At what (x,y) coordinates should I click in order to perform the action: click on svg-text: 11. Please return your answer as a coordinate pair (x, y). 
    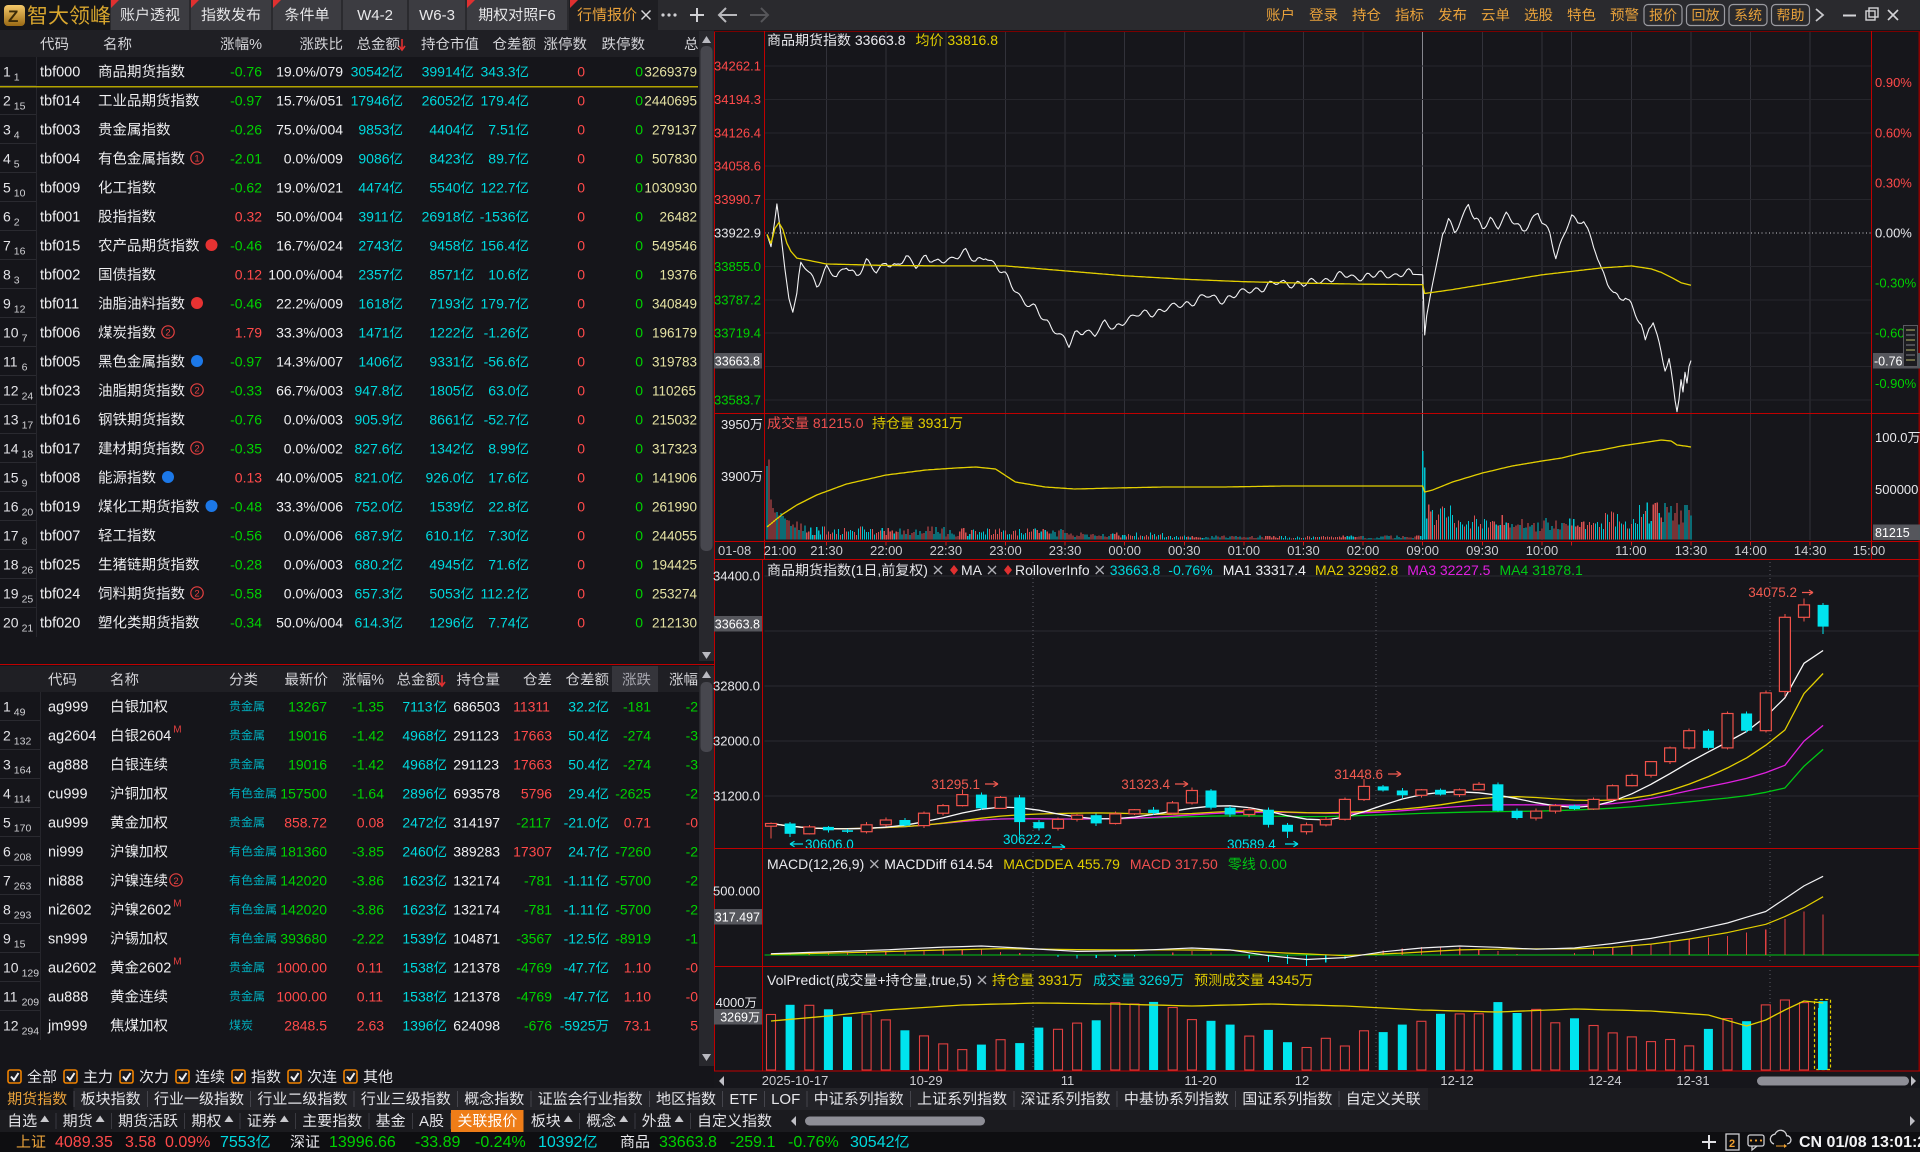
    Looking at the image, I should click on (1068, 1080).